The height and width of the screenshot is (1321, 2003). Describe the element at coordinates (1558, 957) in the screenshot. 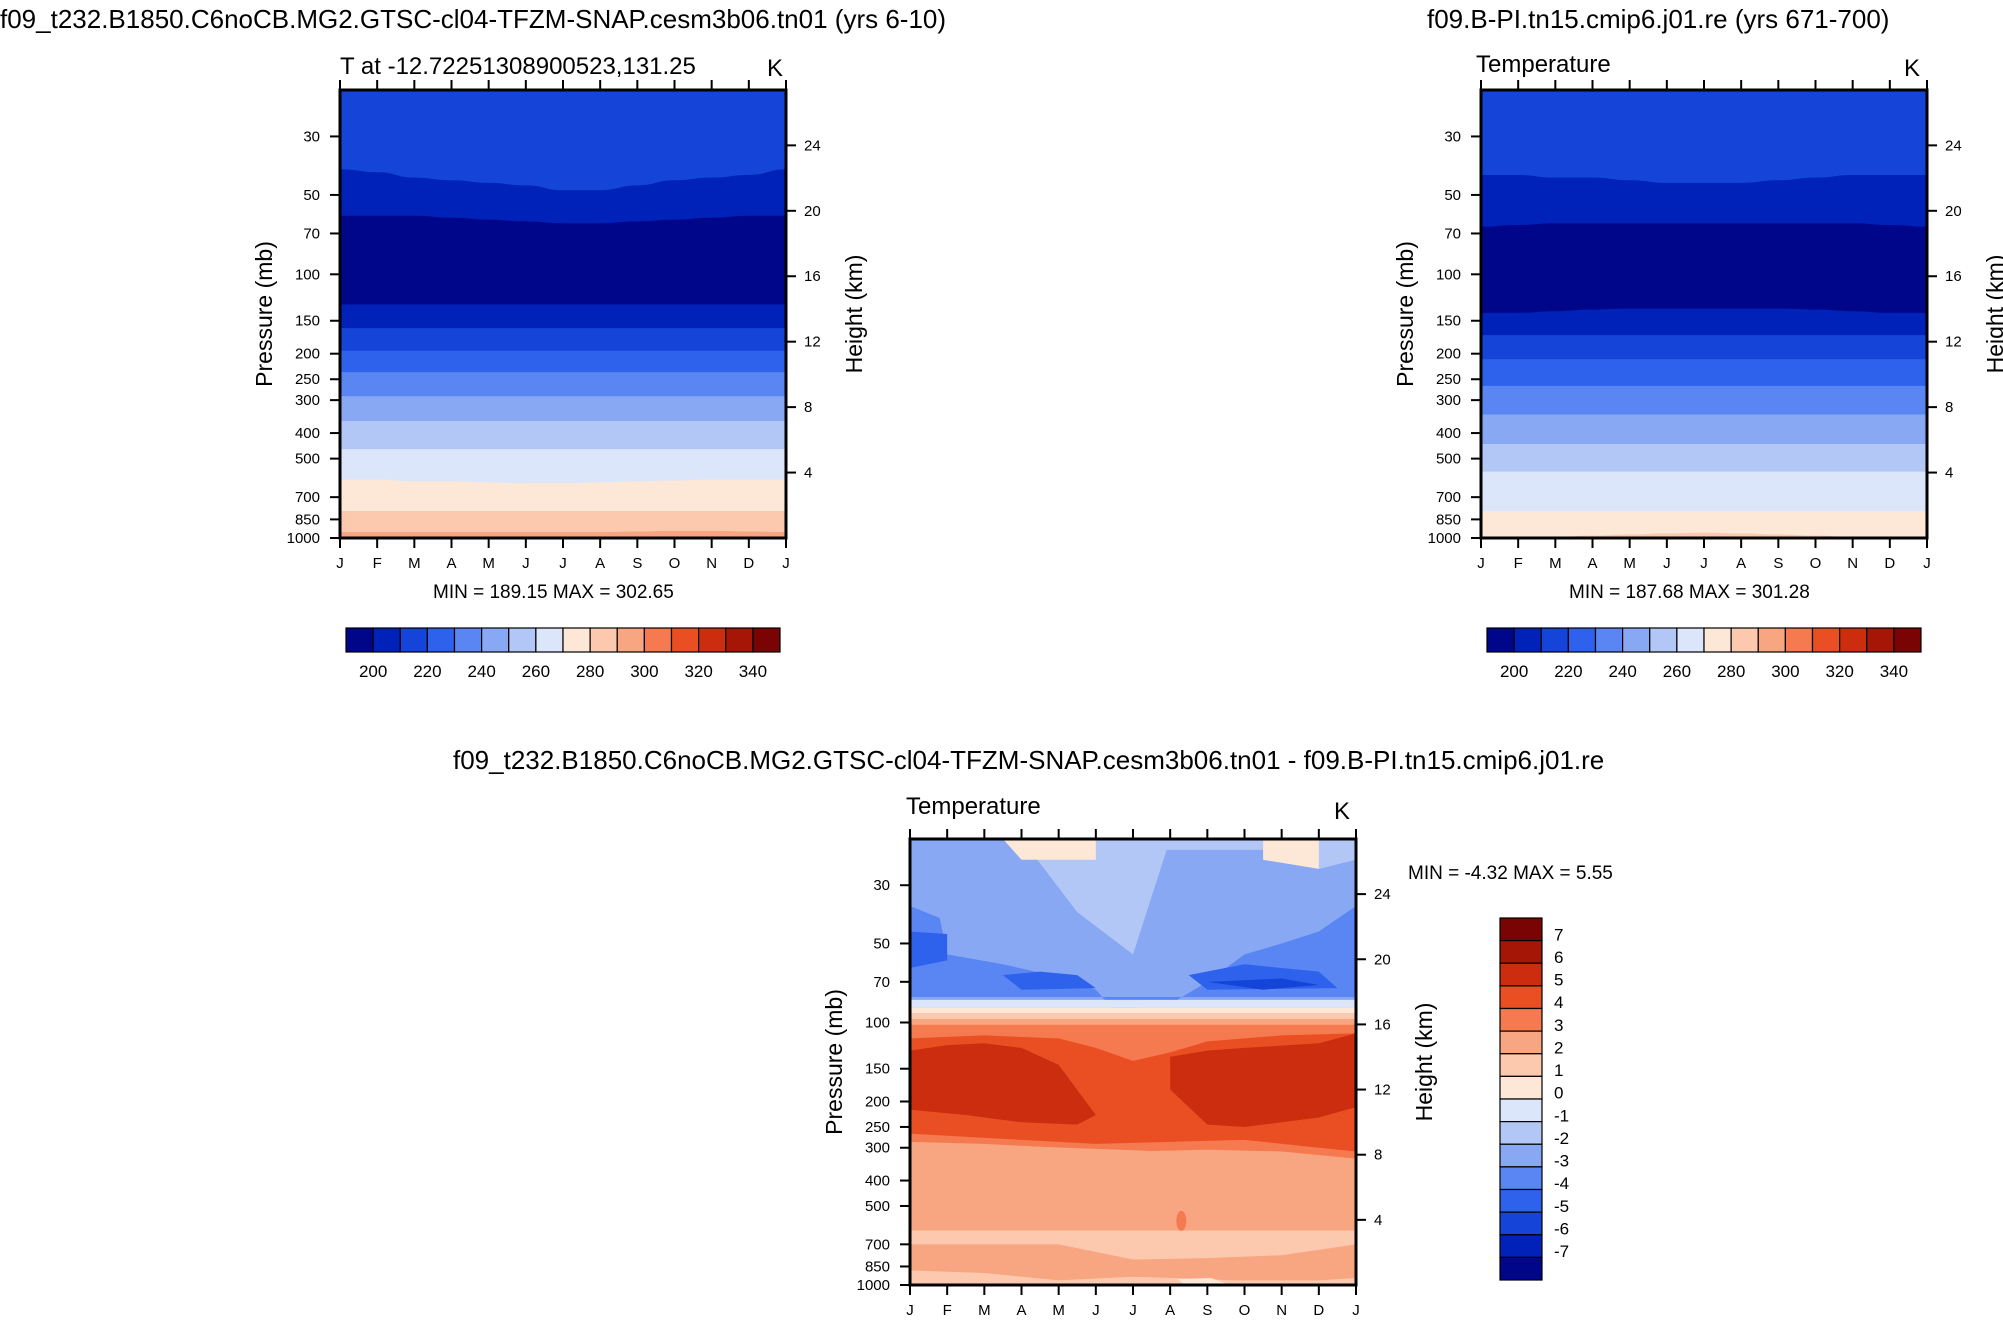

I see `colorbar-label: 6` at that location.